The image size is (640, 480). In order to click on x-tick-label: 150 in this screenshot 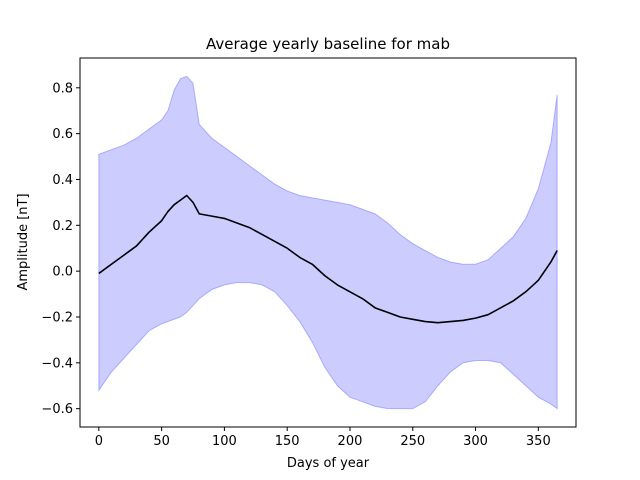, I will do `click(287, 441)`.